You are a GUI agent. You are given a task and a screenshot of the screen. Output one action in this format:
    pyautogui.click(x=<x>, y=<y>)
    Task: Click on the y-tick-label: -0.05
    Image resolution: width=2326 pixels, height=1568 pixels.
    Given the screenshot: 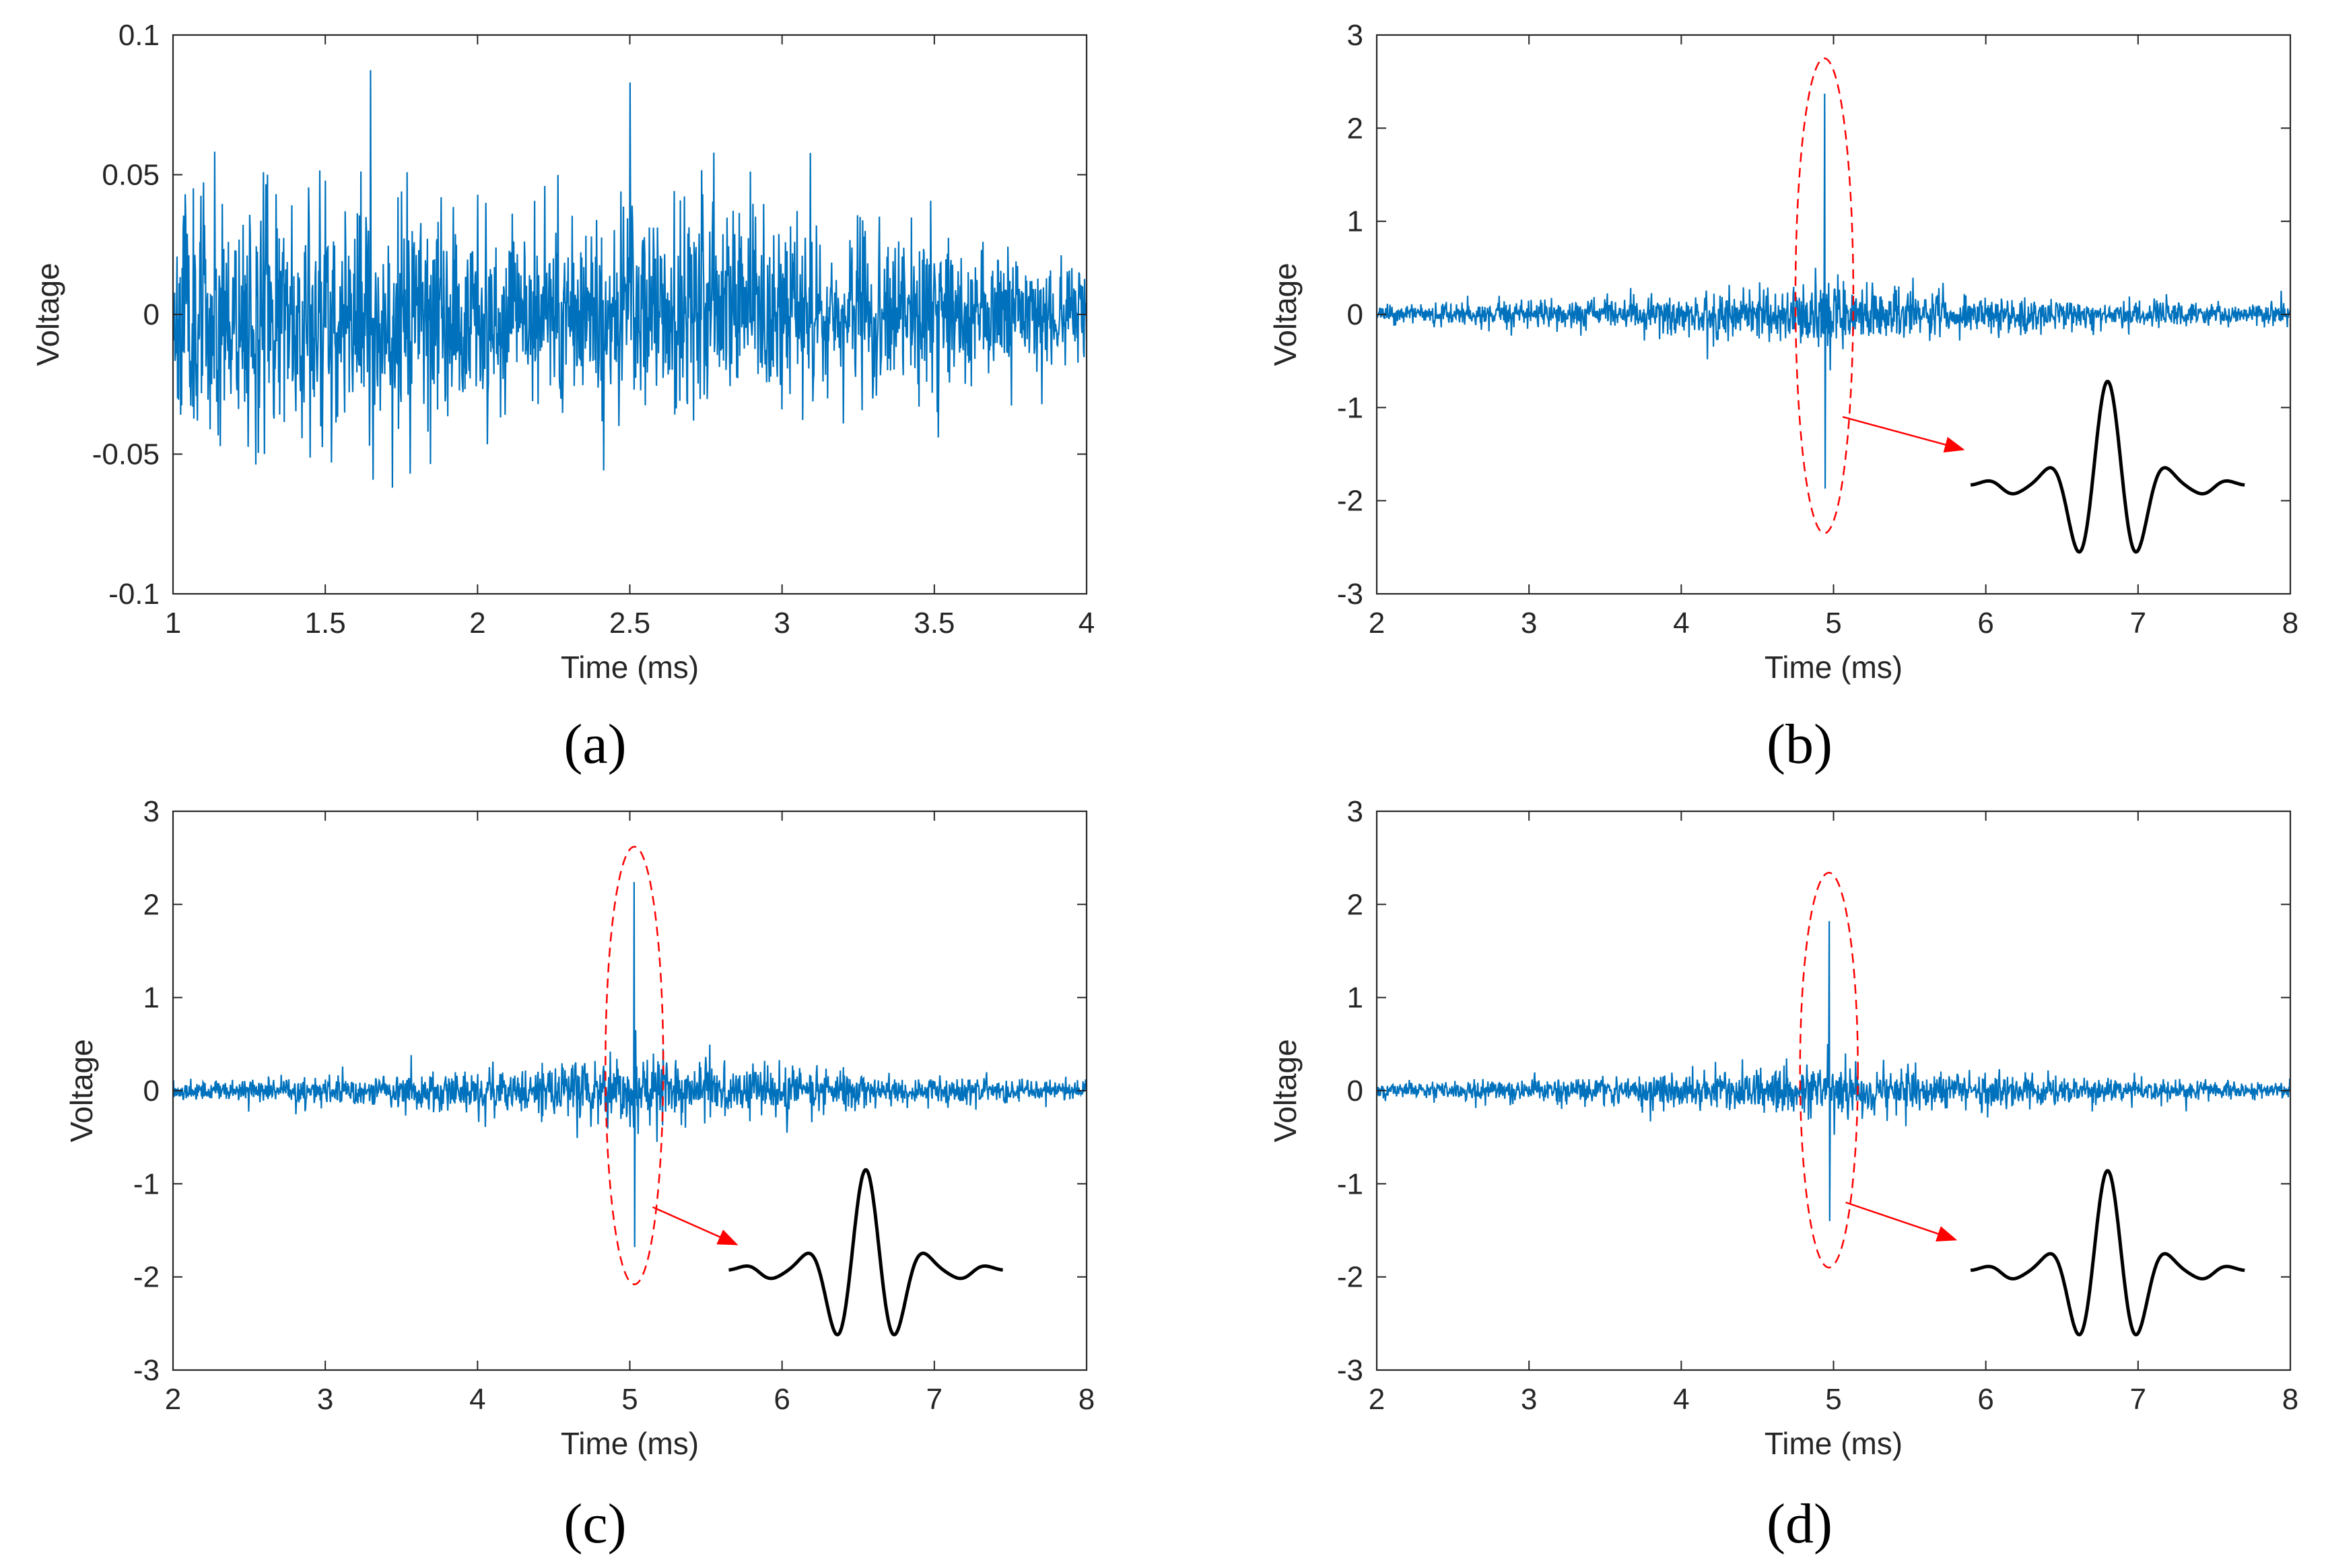 What is the action you would take?
    pyautogui.click(x=126, y=454)
    